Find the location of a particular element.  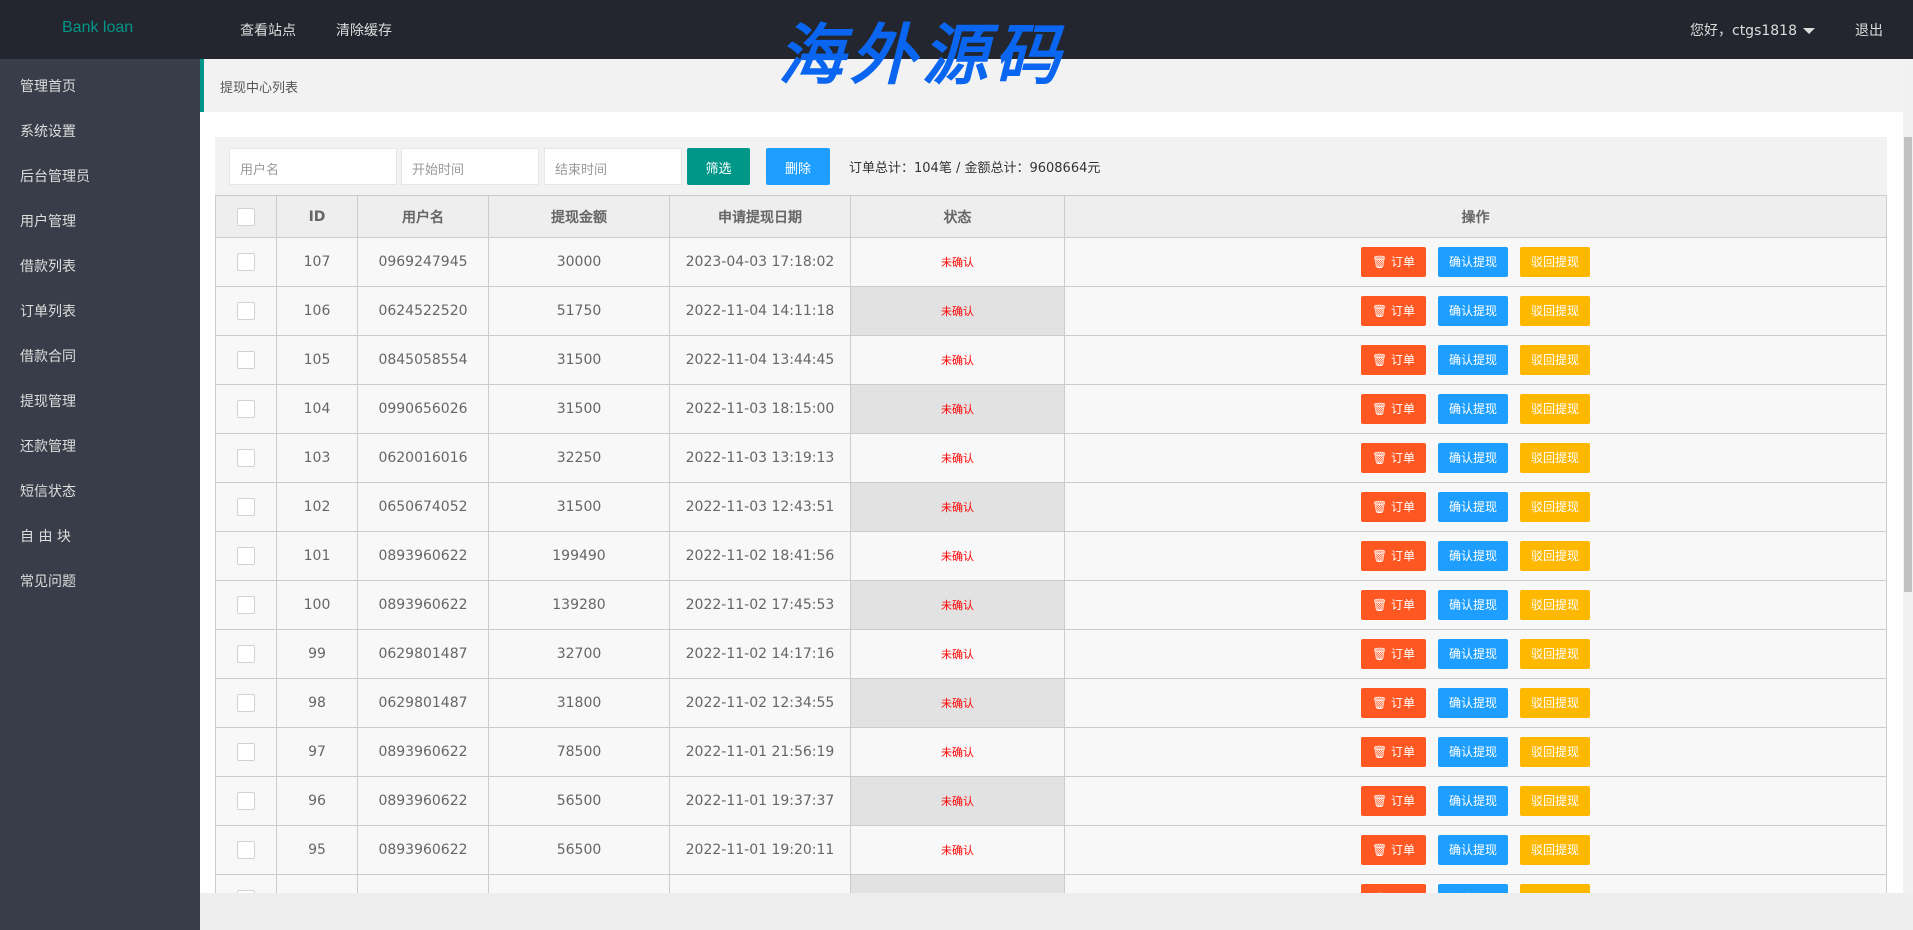

logout-link: 退出 is located at coordinates (1869, 31).